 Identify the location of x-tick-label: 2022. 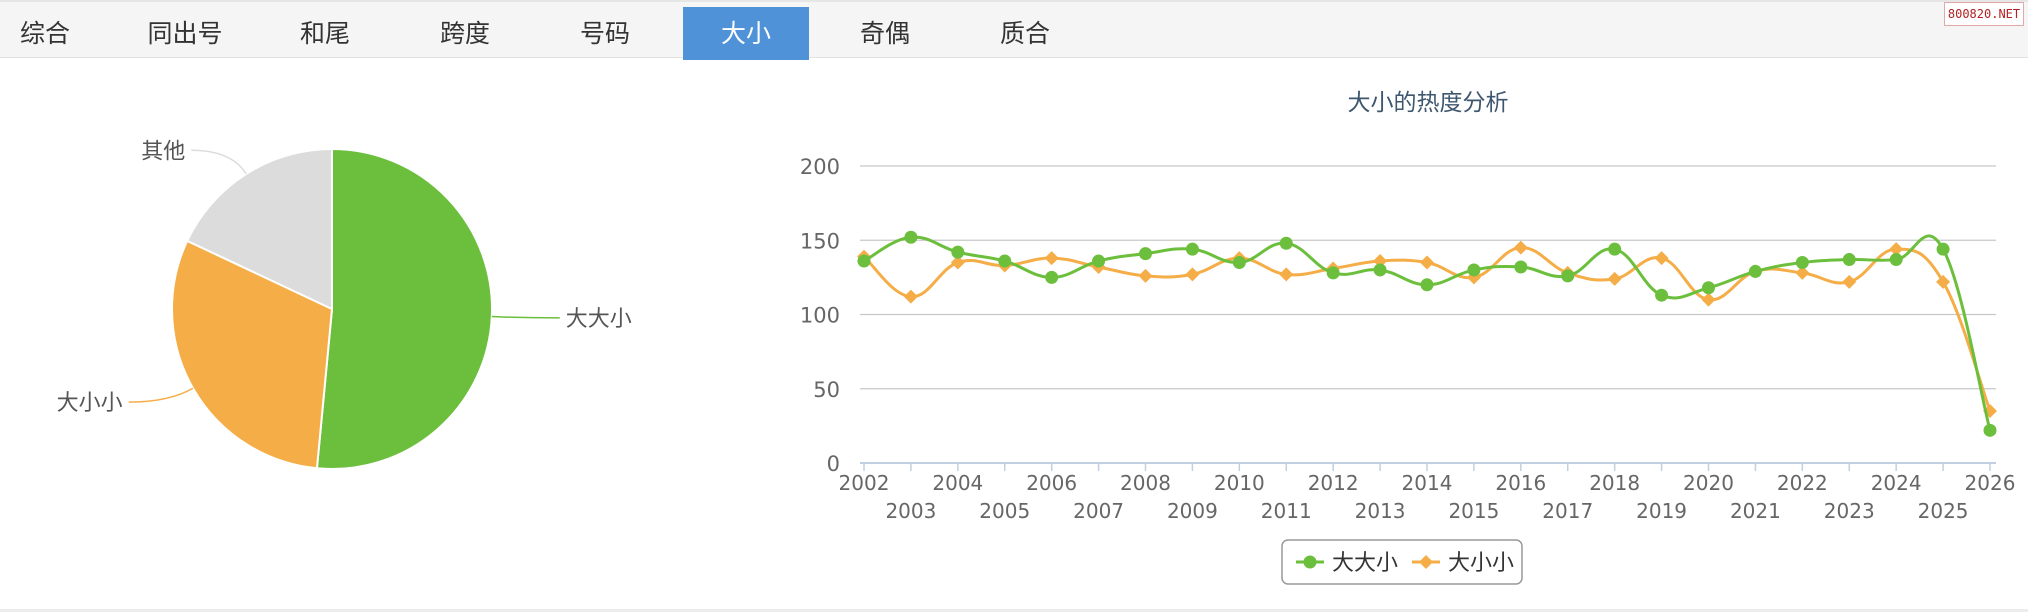
(1802, 483).